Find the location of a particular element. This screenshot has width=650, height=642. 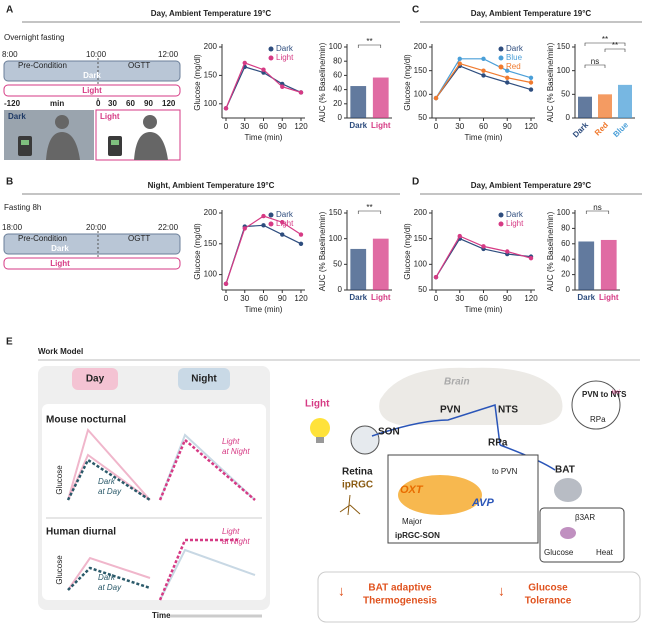

outcome-label: BAT adaptive is located at coordinates (400, 588).